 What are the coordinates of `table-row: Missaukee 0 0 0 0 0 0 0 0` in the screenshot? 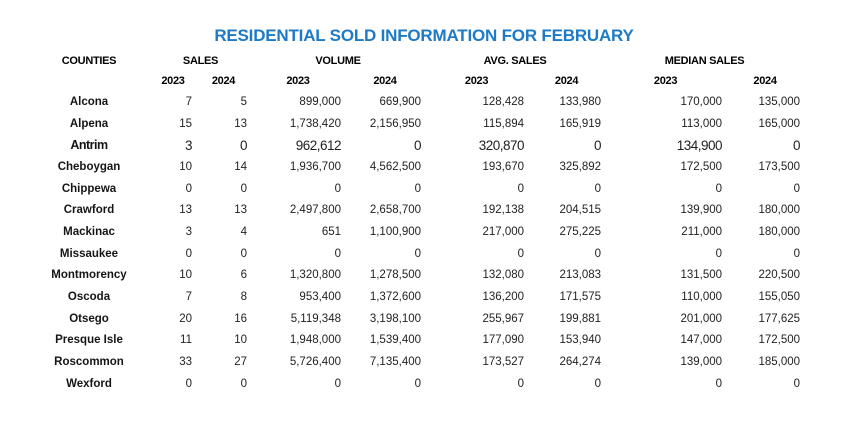 It's located at (416, 254).